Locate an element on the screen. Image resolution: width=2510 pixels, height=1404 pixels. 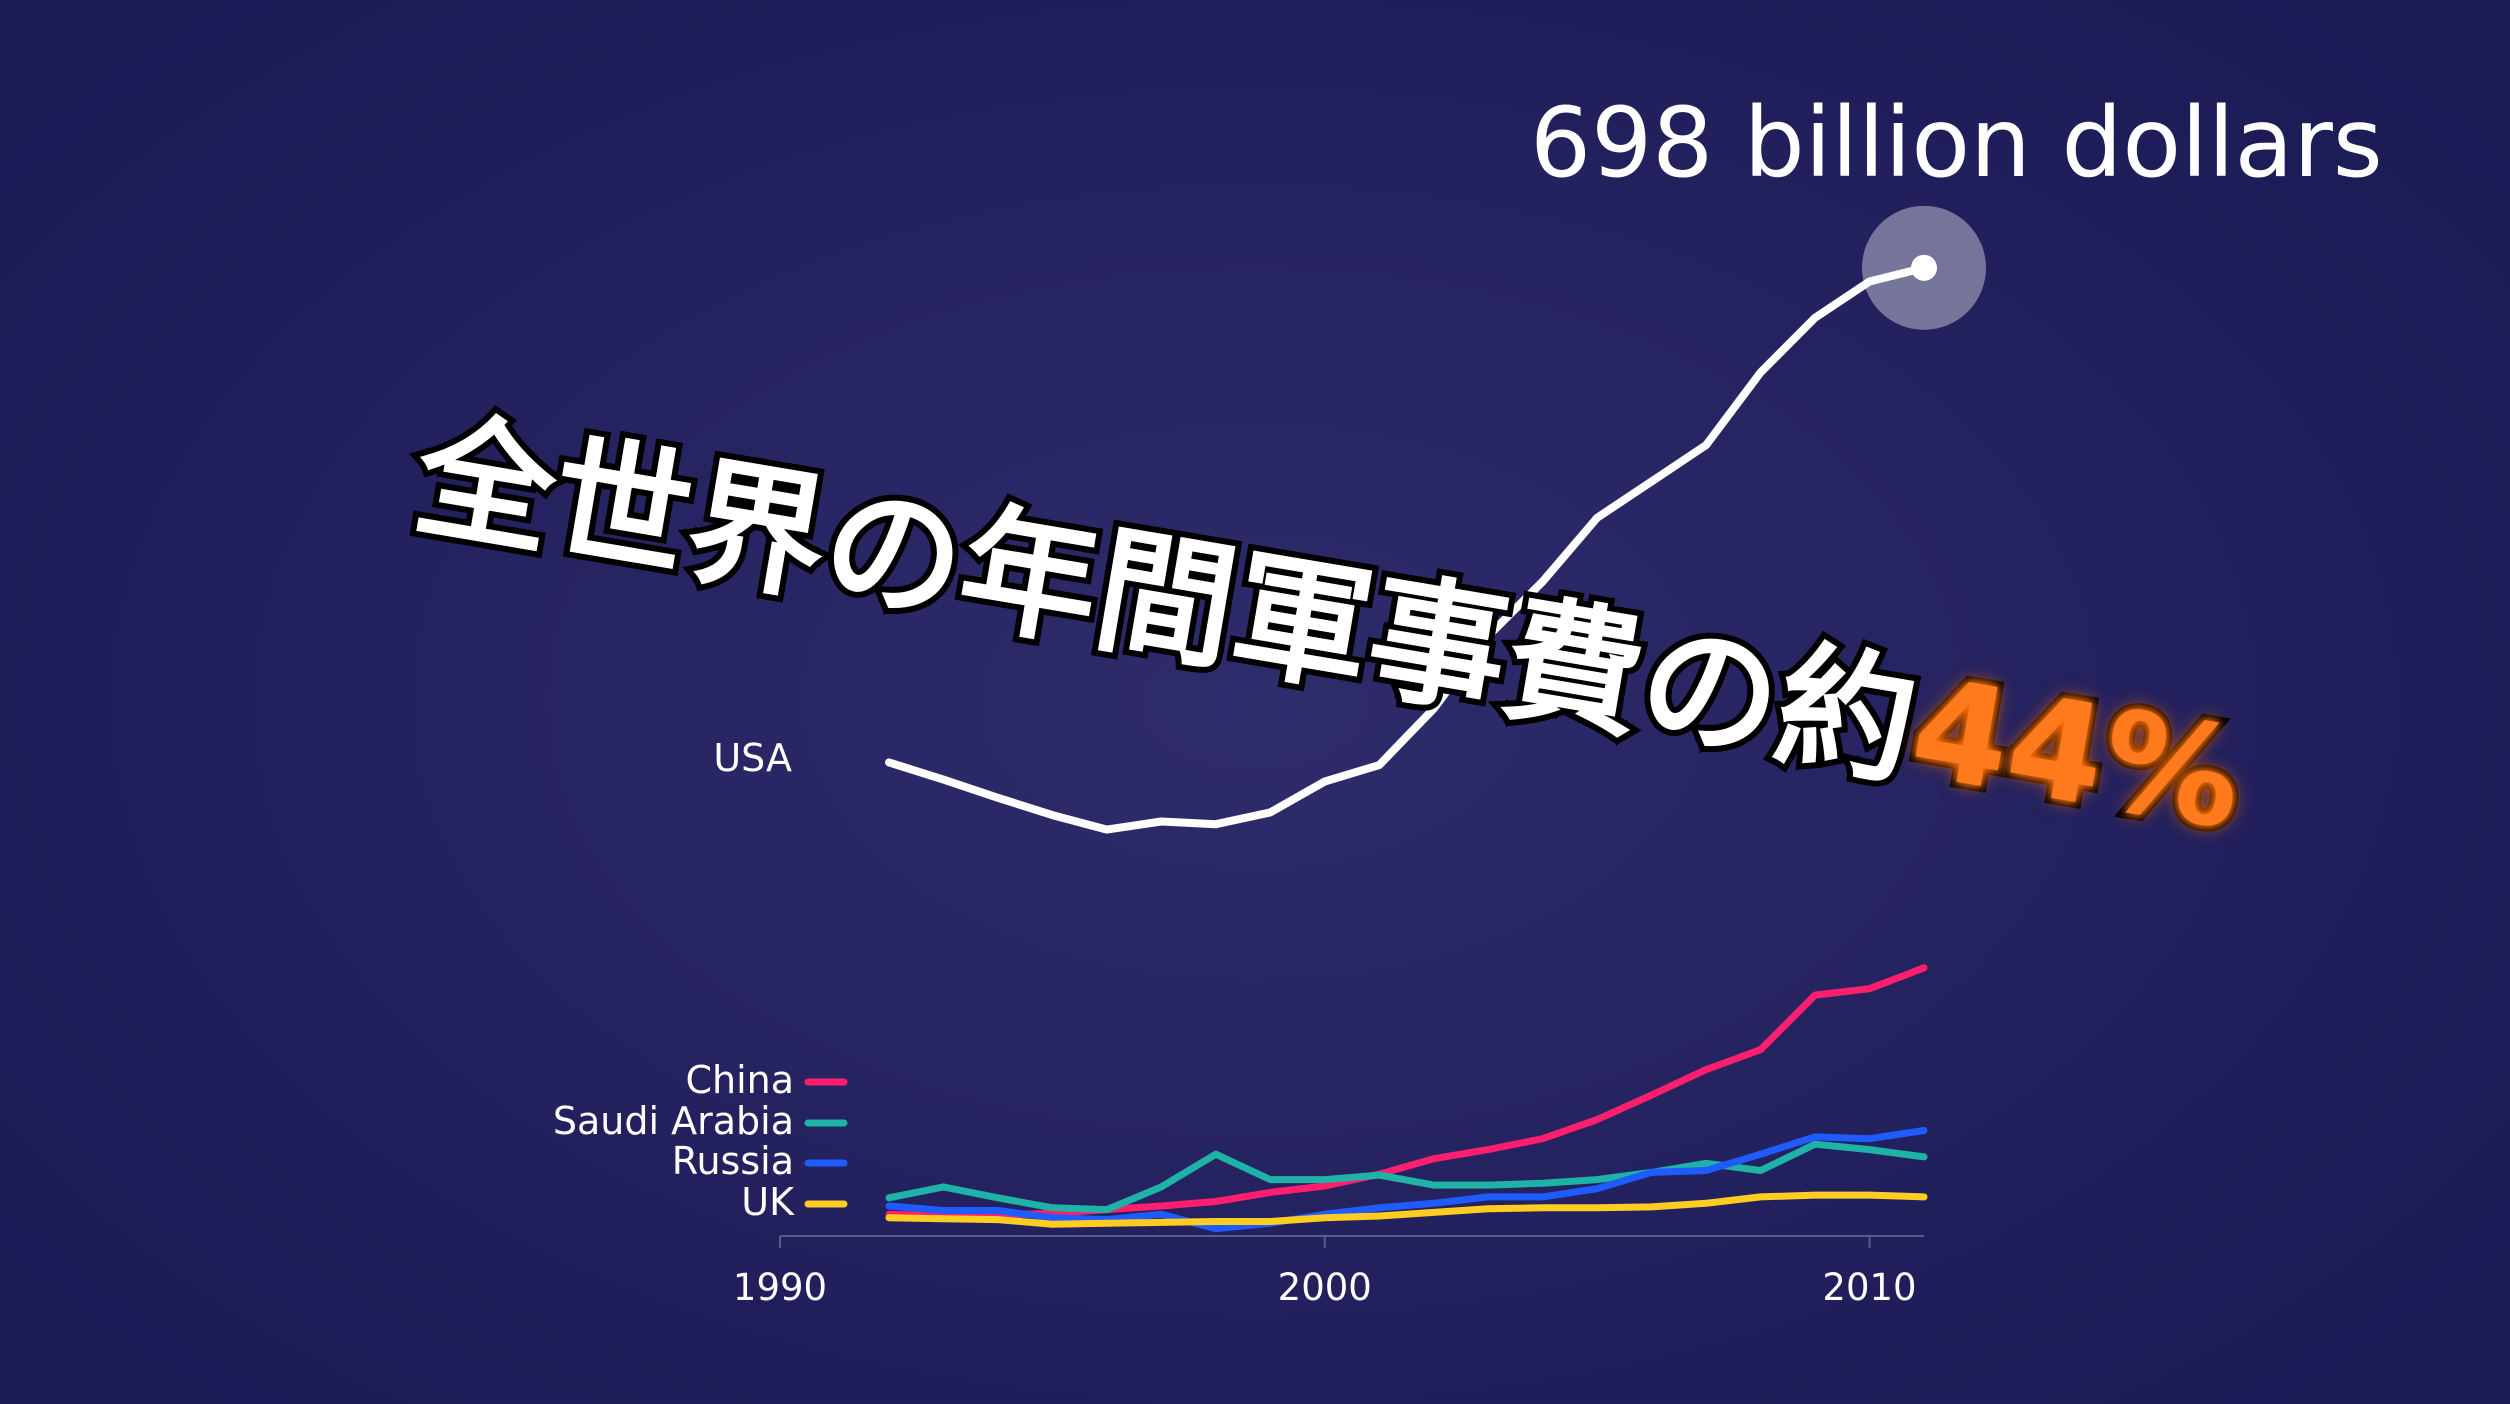
x-tick-label-1990: 1990 is located at coordinates (780, 1287).